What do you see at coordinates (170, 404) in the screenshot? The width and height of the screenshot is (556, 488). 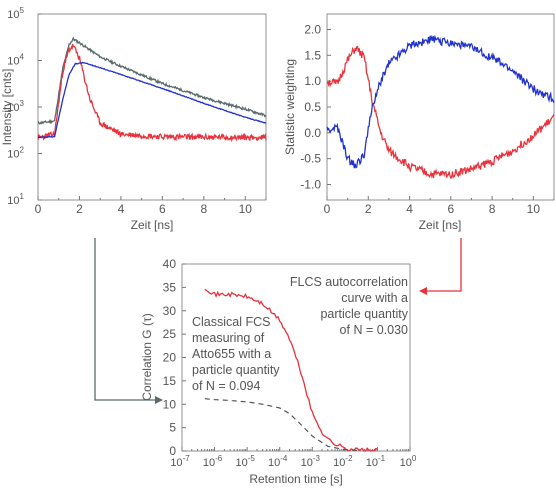 I see `correlation-ytick-label: 10` at bounding box center [170, 404].